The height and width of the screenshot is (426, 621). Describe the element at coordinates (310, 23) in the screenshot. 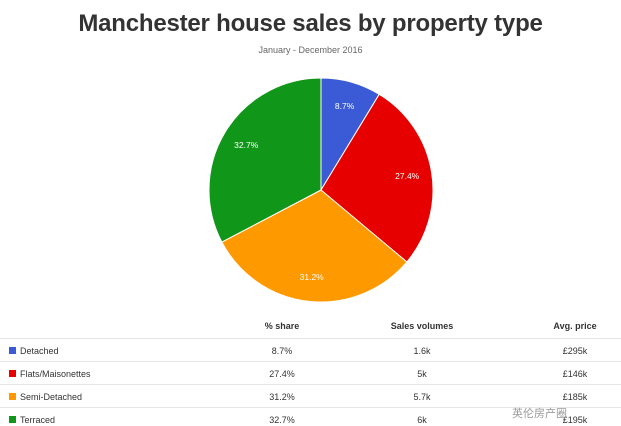

I see `chart-title: Manchester house sales by property type` at that location.